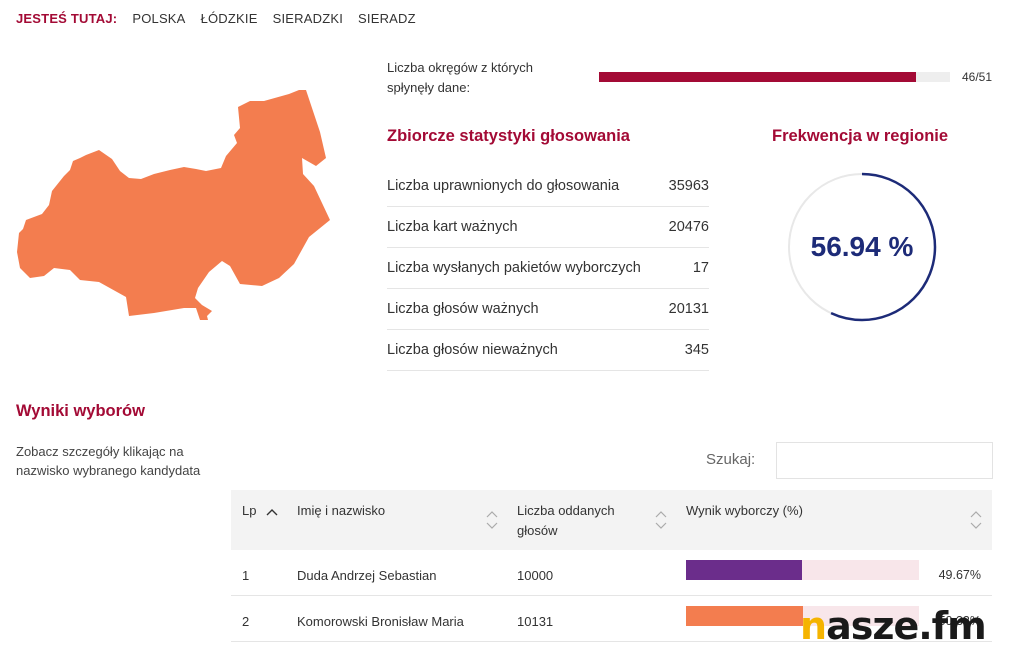  What do you see at coordinates (977, 77) in the screenshot?
I see `districts-progress-count: 46/51` at bounding box center [977, 77].